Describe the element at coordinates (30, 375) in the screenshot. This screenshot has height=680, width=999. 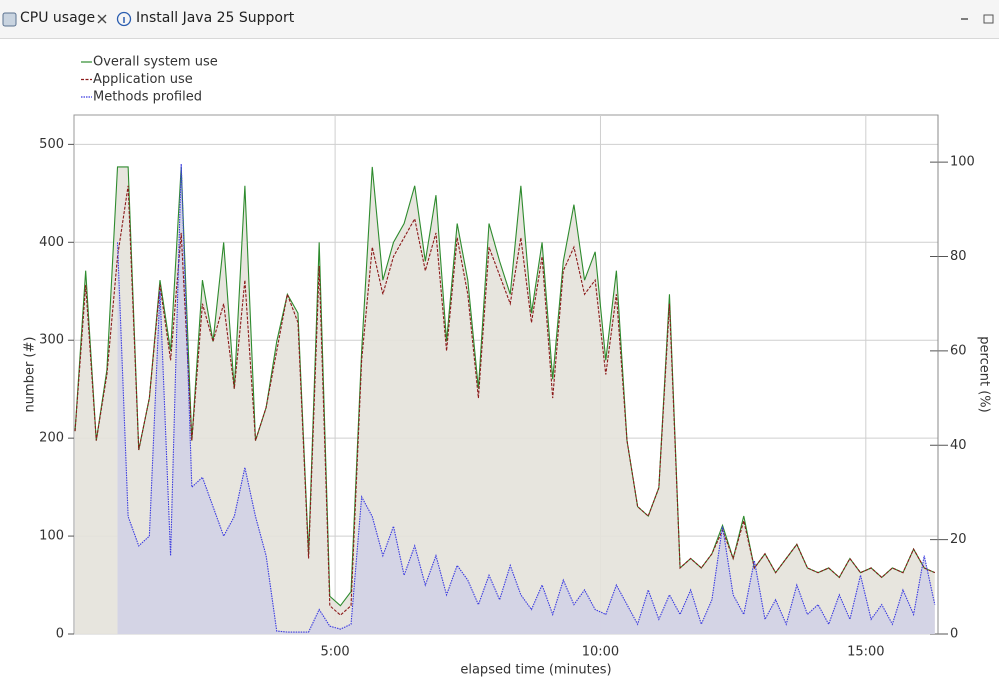
I see `y-axis-label: number (#)` at that location.